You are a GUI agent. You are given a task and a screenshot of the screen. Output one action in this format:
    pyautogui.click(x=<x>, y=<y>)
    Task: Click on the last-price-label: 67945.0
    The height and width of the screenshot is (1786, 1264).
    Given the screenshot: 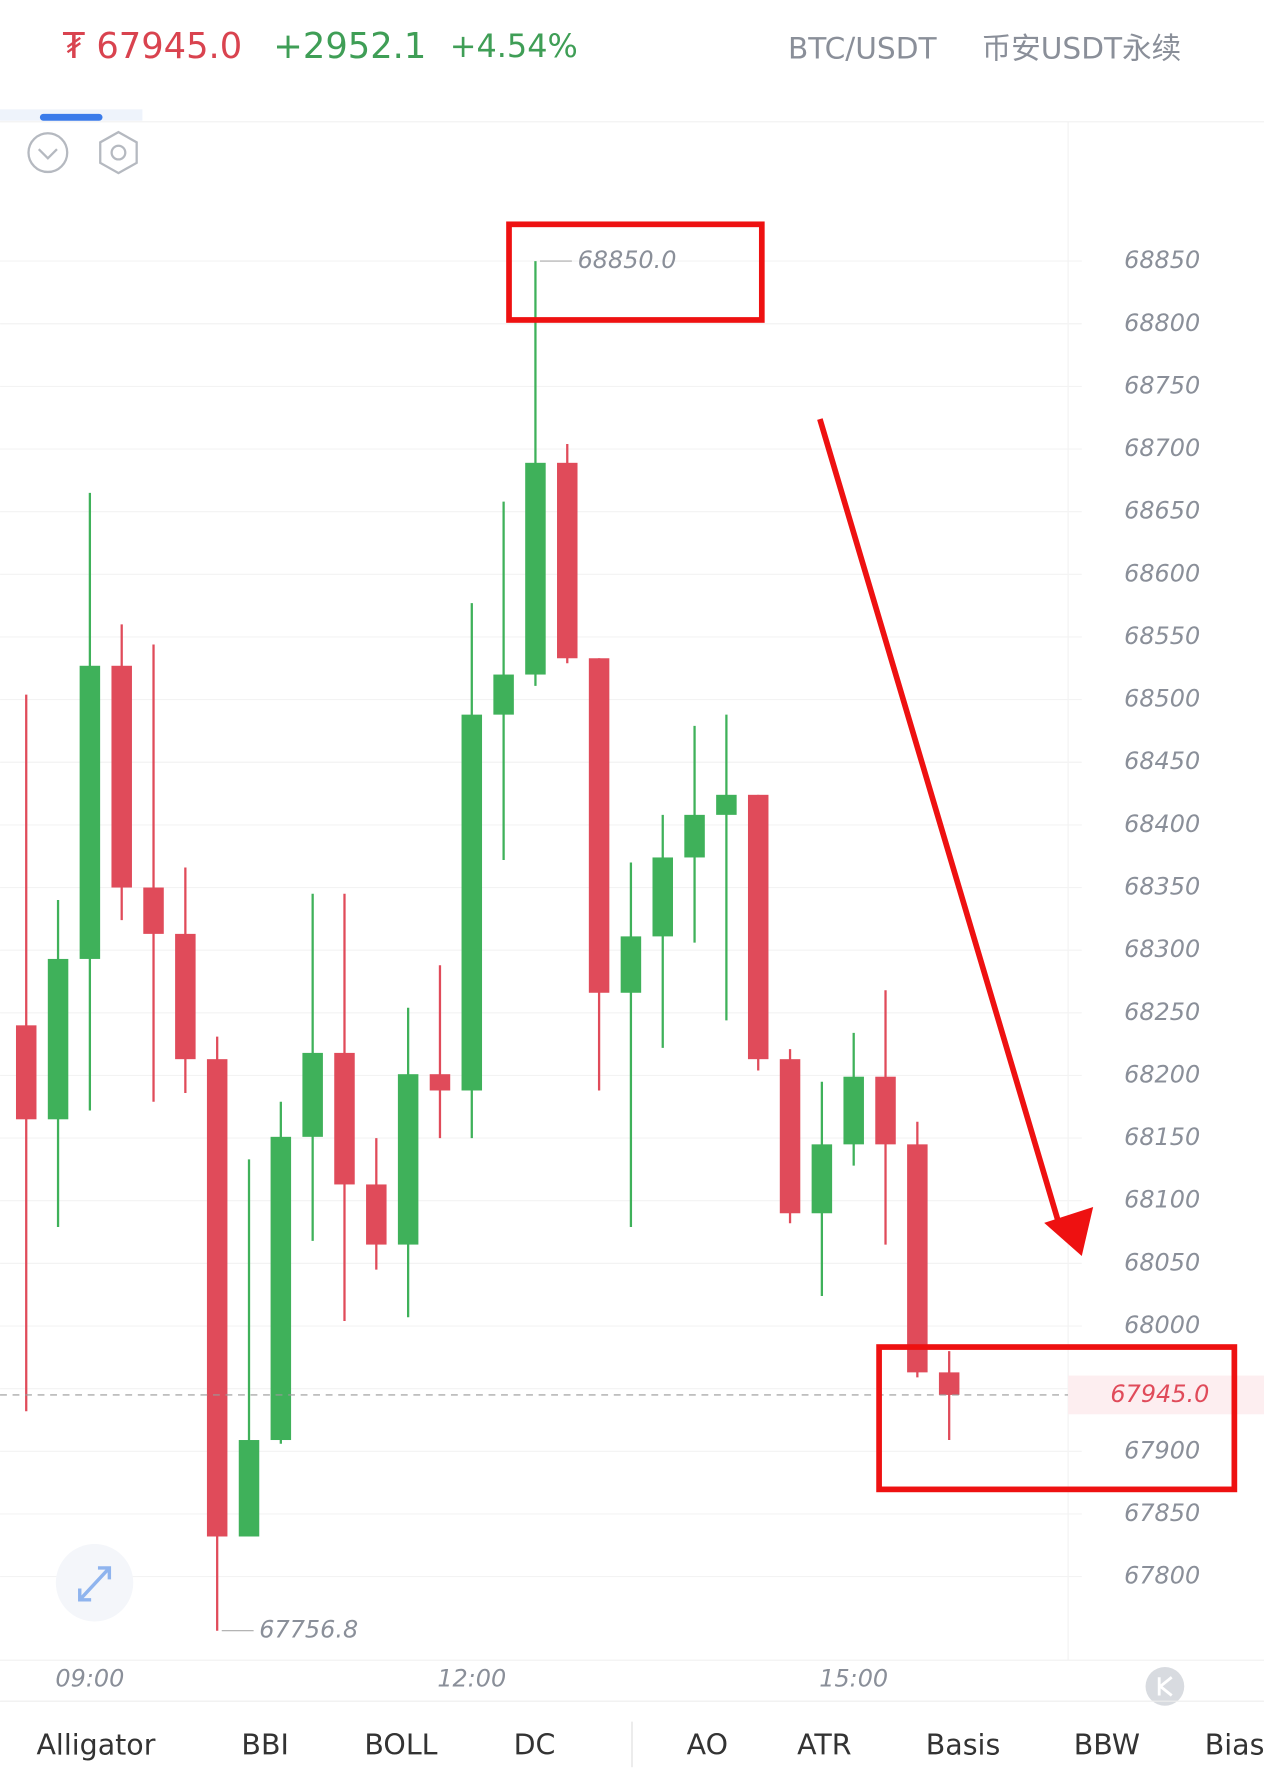 What is the action you would take?
    pyautogui.click(x=1159, y=1394)
    